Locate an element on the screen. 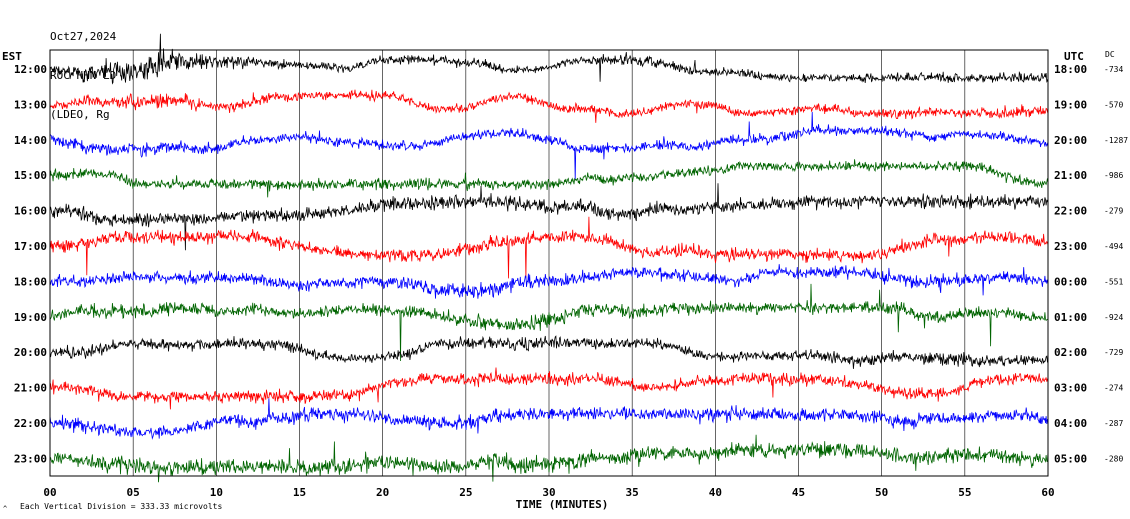 This screenshot has width=1130, height=519. utc-hour-label: 04:00 is located at coordinates (1070, 423).